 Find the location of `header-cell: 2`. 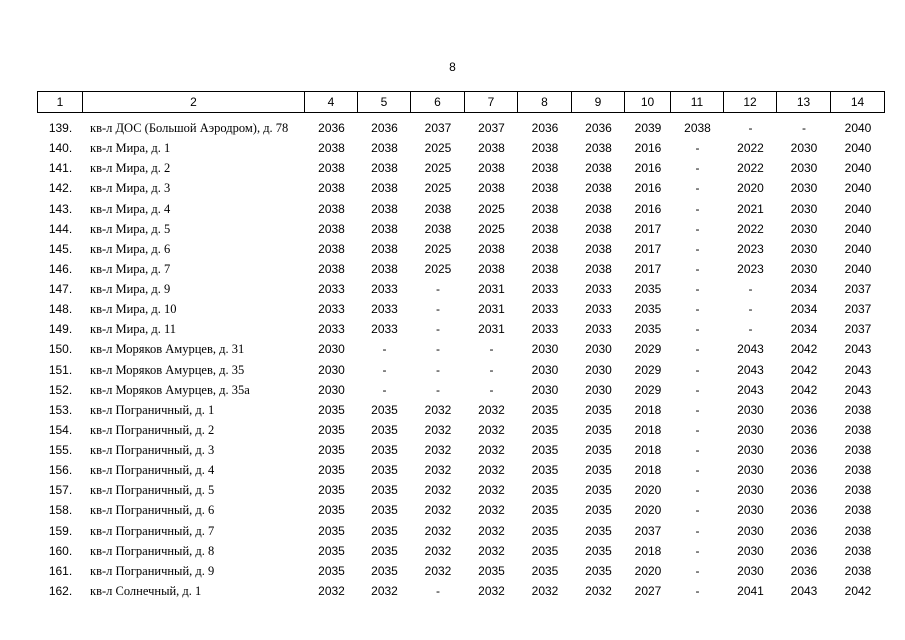

header-cell: 2 is located at coordinates (193, 102).